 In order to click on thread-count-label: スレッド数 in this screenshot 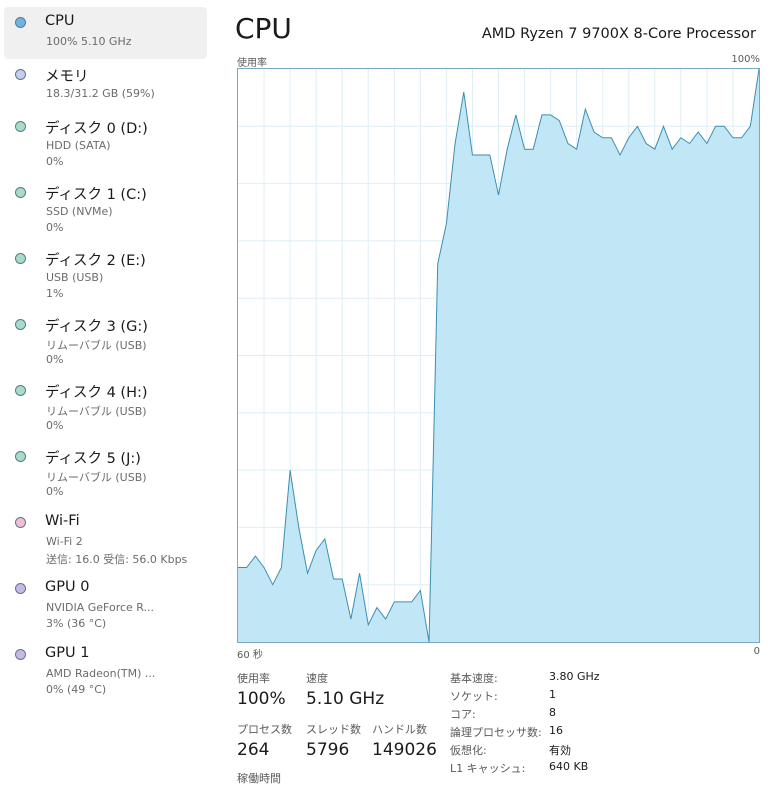, I will do `click(333, 729)`.